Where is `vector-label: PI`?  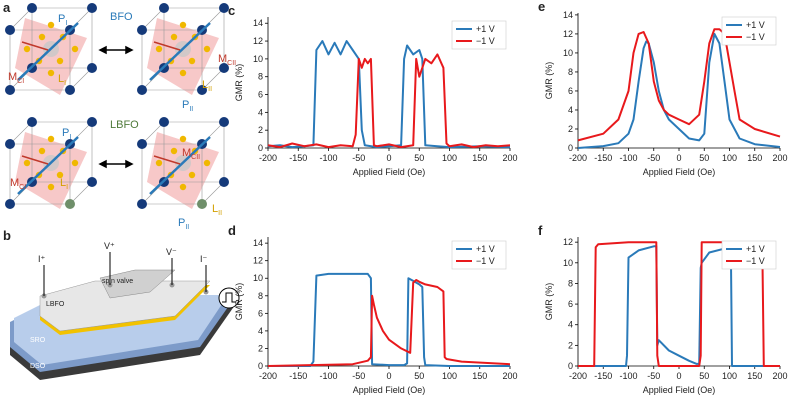
vector-label: PI is located at coordinates (62, 20).